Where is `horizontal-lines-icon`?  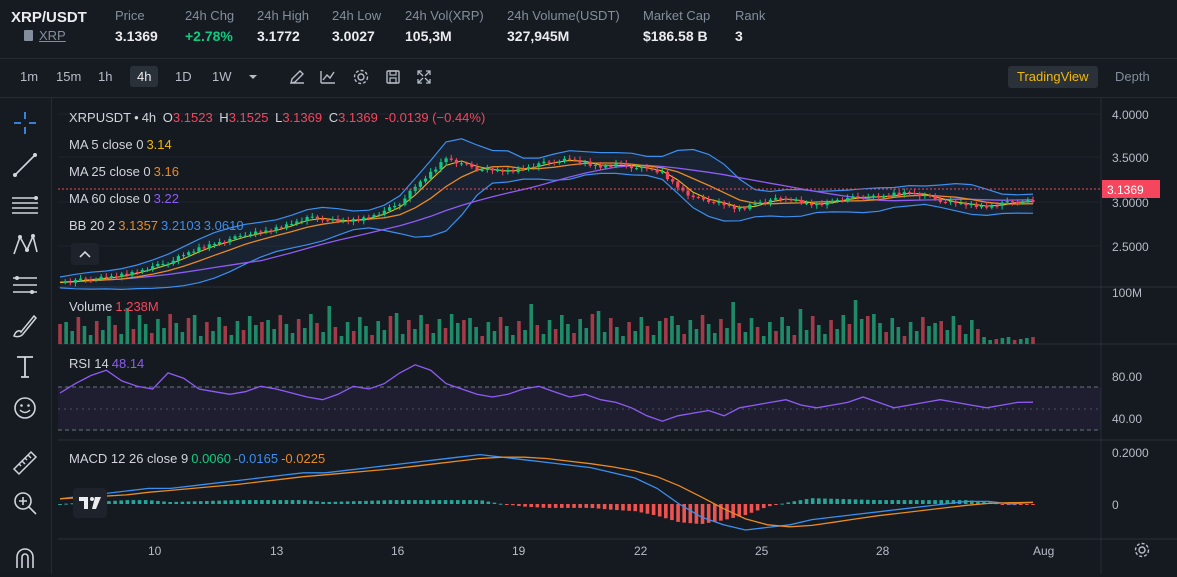 horizontal-lines-icon is located at coordinates (25, 205).